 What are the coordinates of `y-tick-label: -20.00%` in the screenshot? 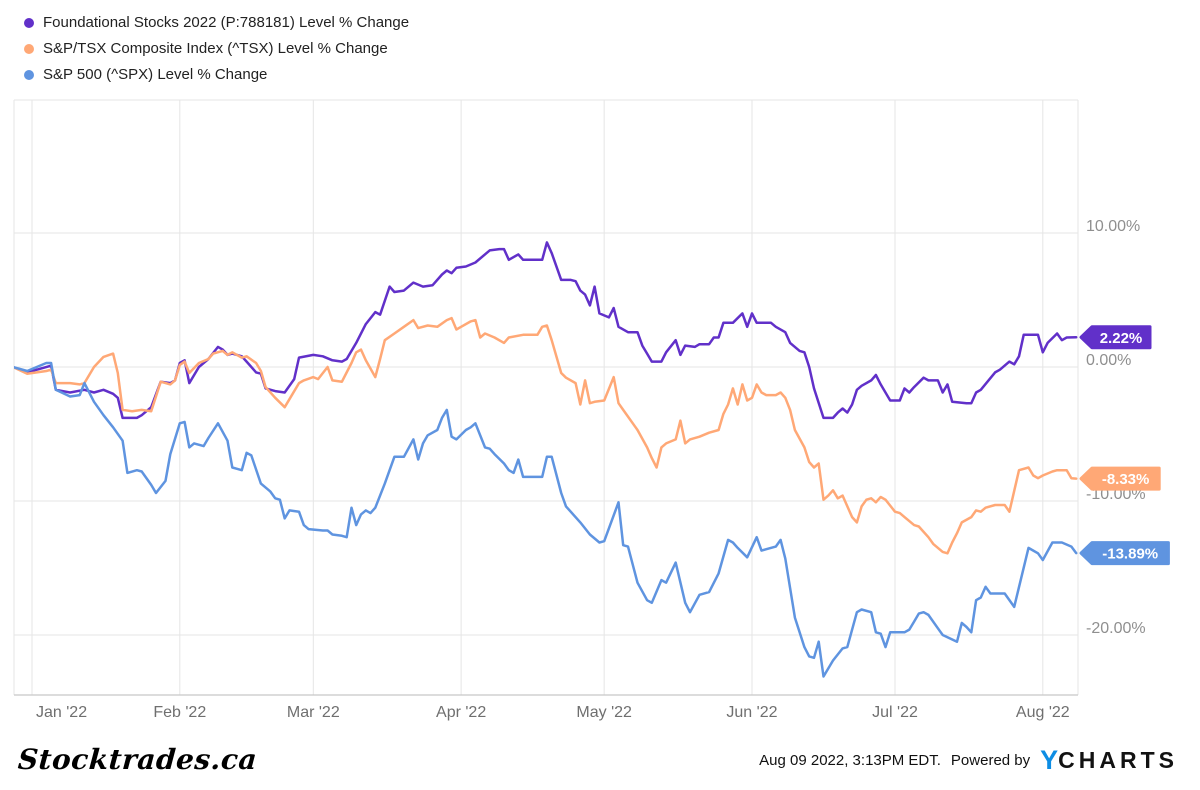 It's located at (1116, 628).